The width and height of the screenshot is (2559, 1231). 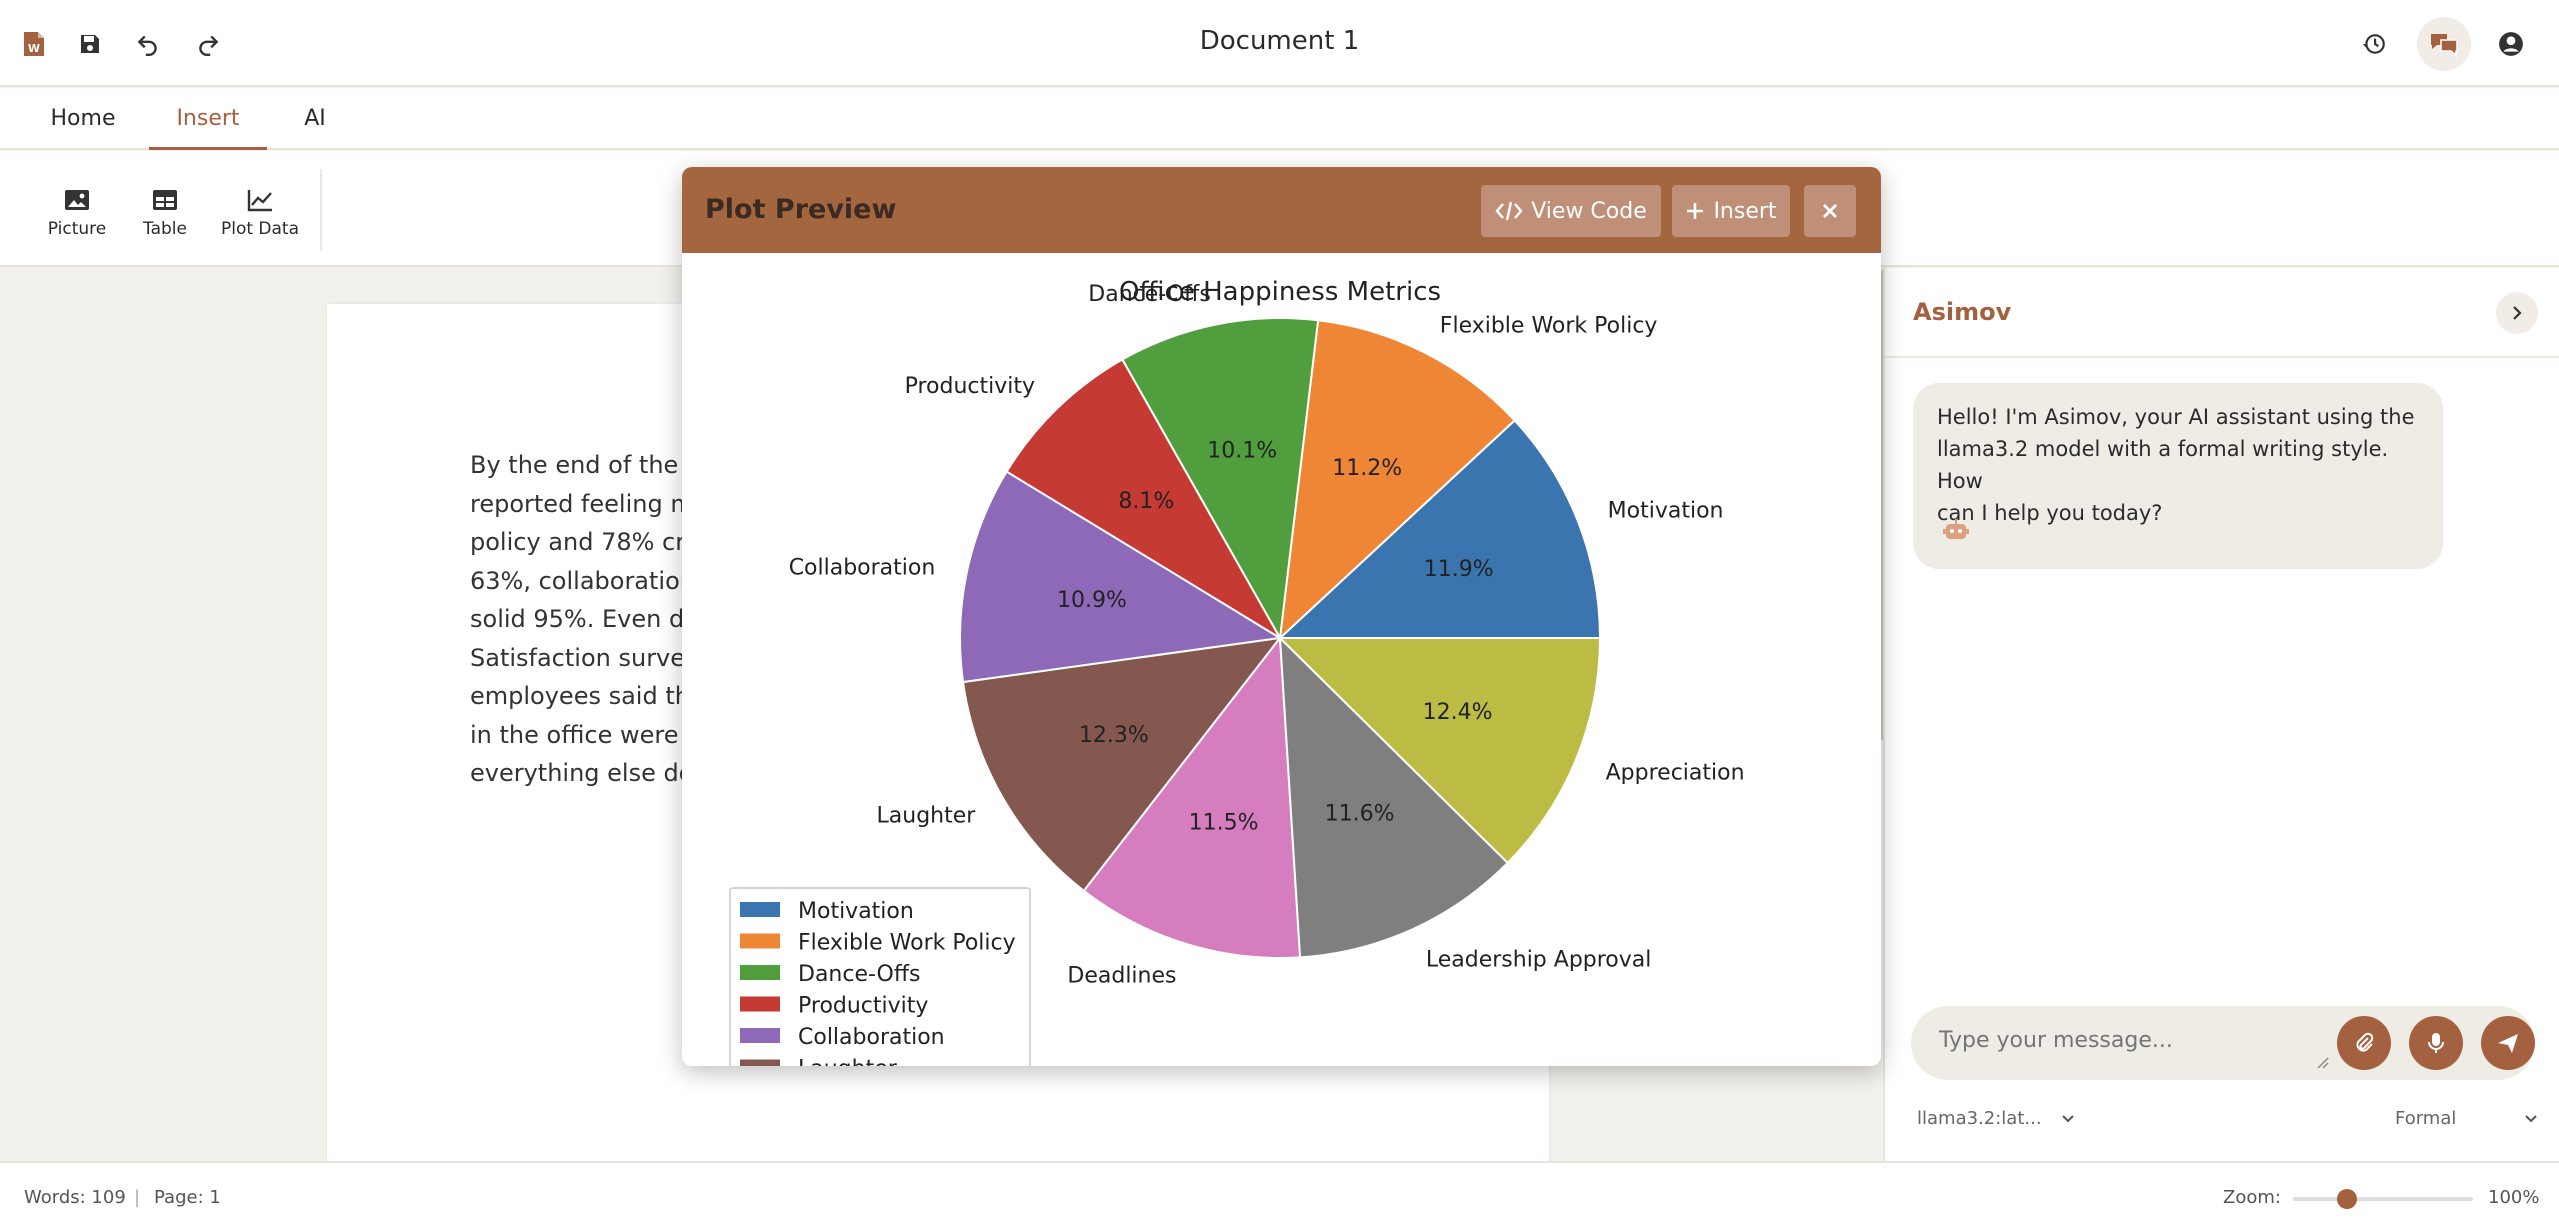 I want to click on close-icon, so click(x=1830, y=211).